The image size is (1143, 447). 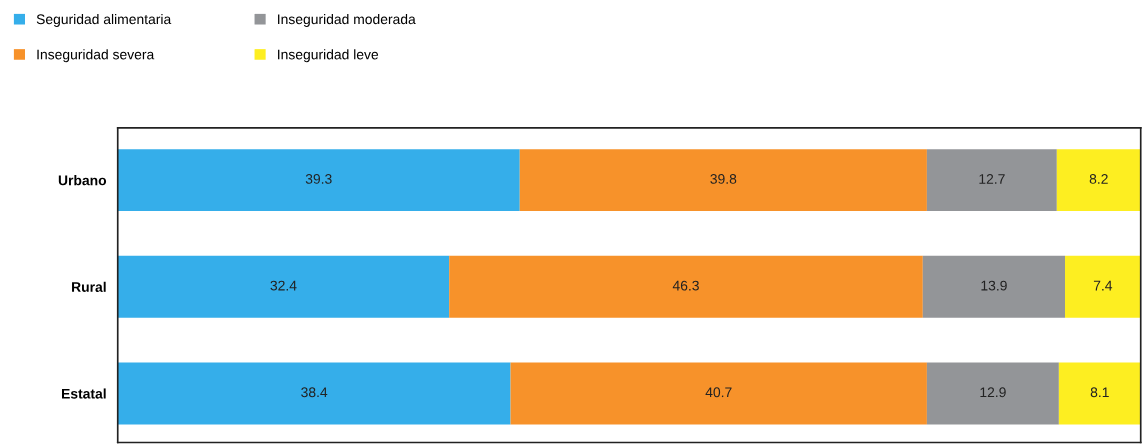 What do you see at coordinates (347, 20) in the screenshot?
I see `legend-label: Inseguridad moderada` at bounding box center [347, 20].